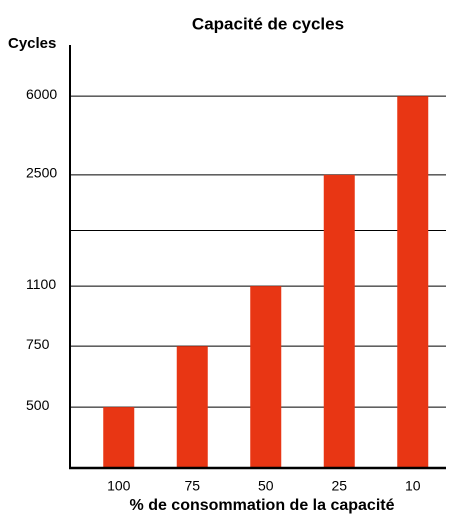  What do you see at coordinates (192, 486) in the screenshot?
I see `x-tick-label: 75` at bounding box center [192, 486].